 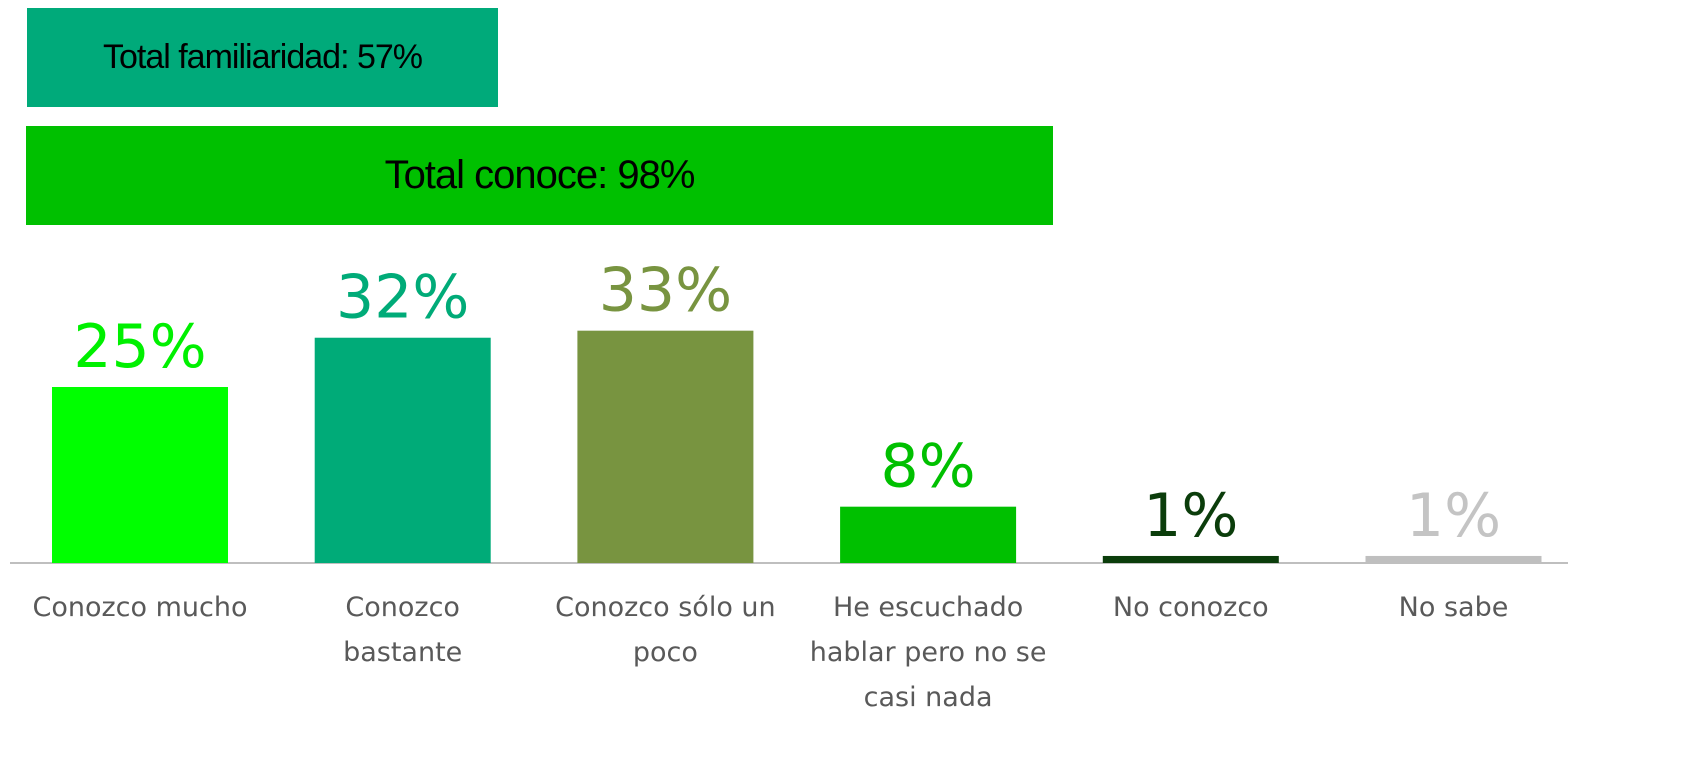 I want to click on value-label: 8%, so click(x=928, y=467).